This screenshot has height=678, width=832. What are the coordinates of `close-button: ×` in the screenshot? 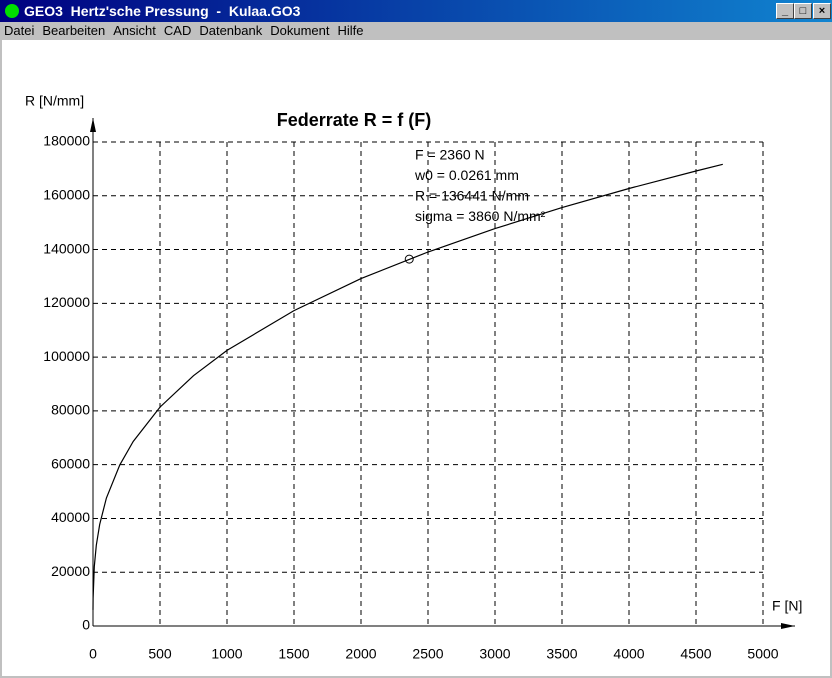 It's located at (822, 11).